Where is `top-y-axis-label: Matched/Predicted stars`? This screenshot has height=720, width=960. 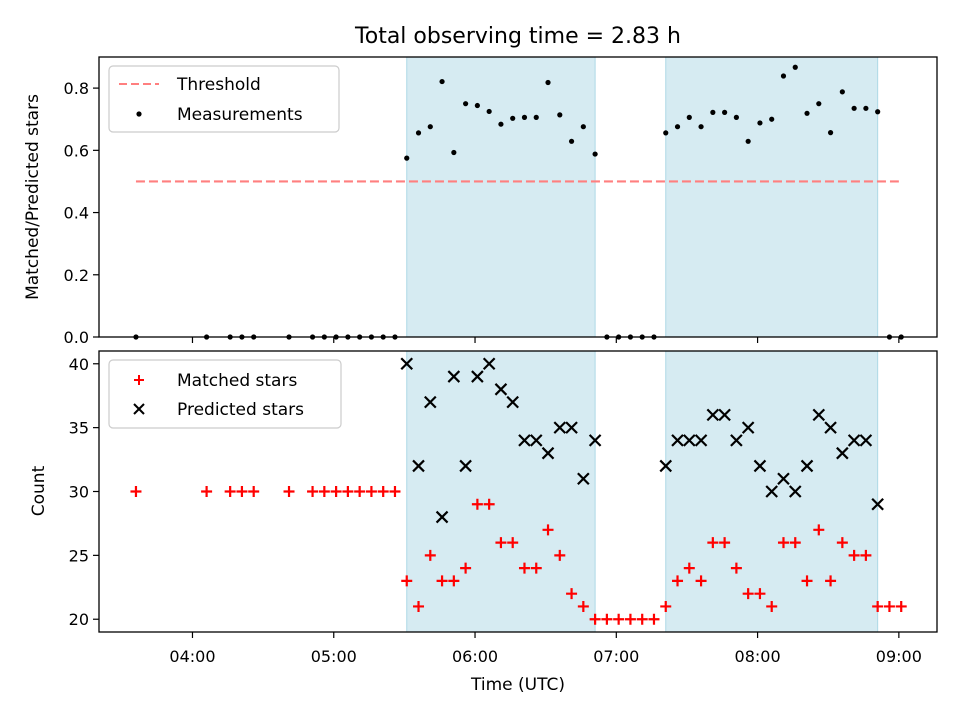 top-y-axis-label: Matched/Predicted stars is located at coordinates (33, 197).